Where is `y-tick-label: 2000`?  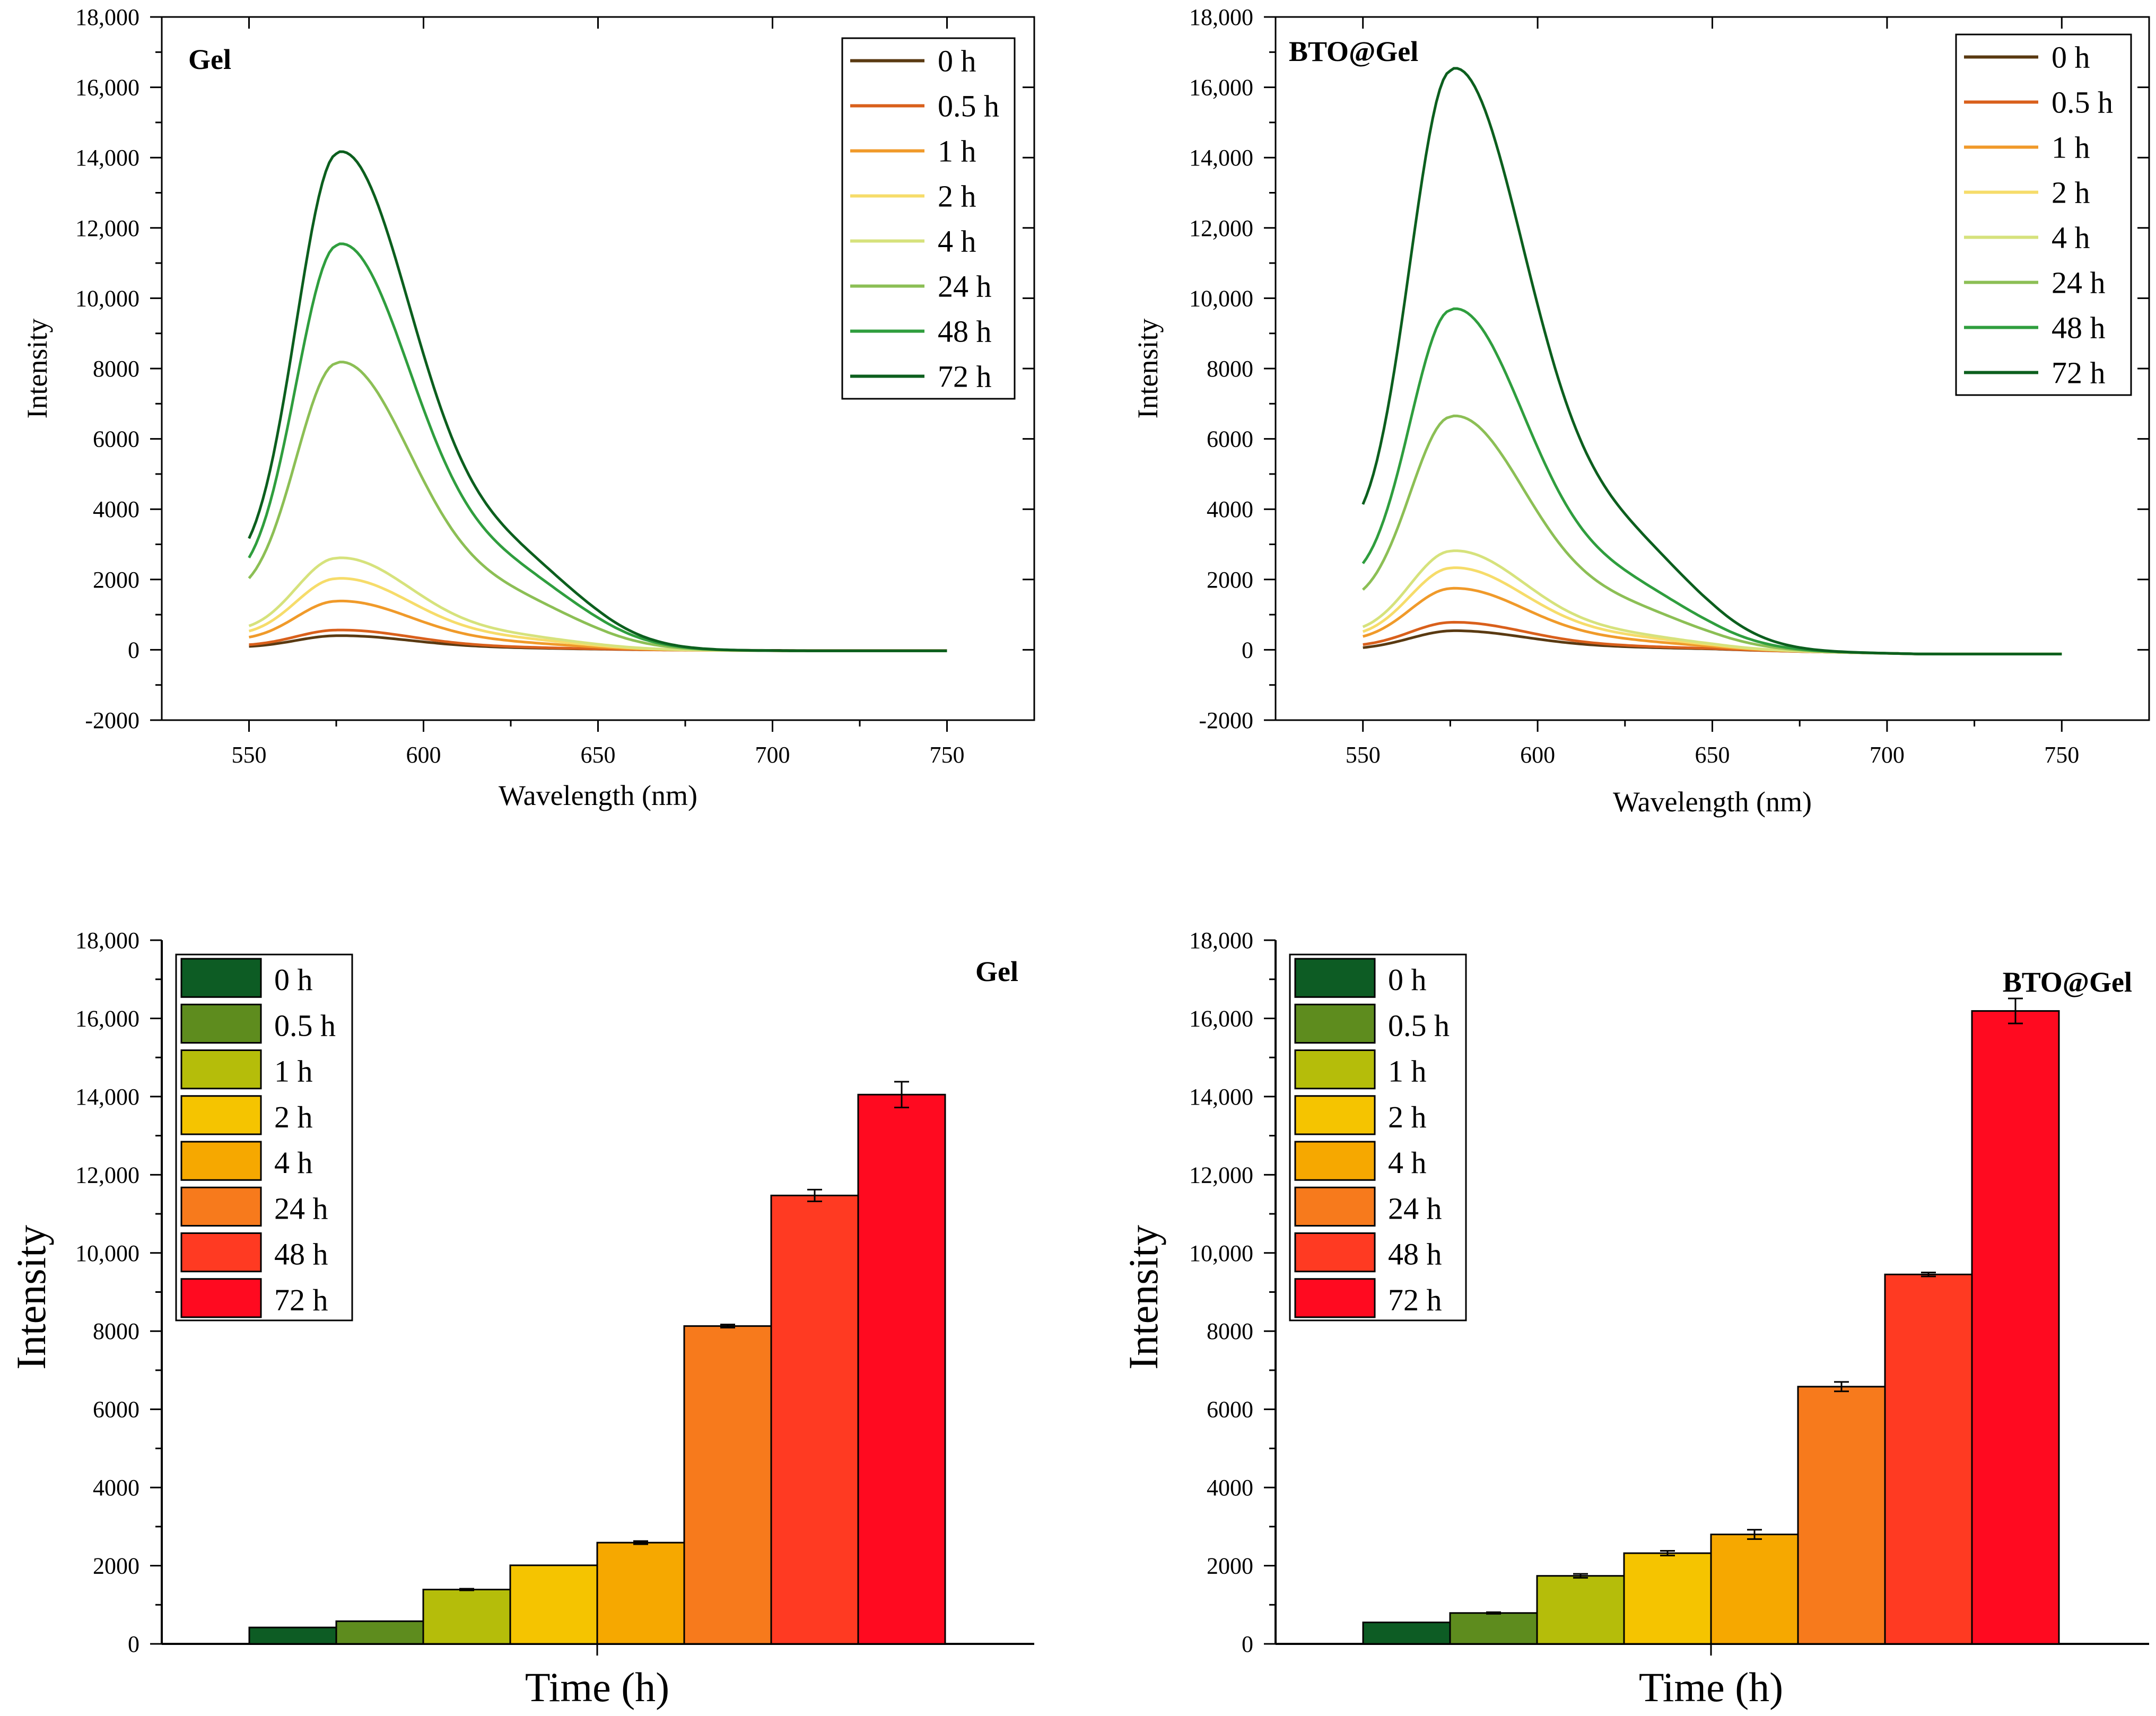
y-tick-label: 2000 is located at coordinates (1230, 1566).